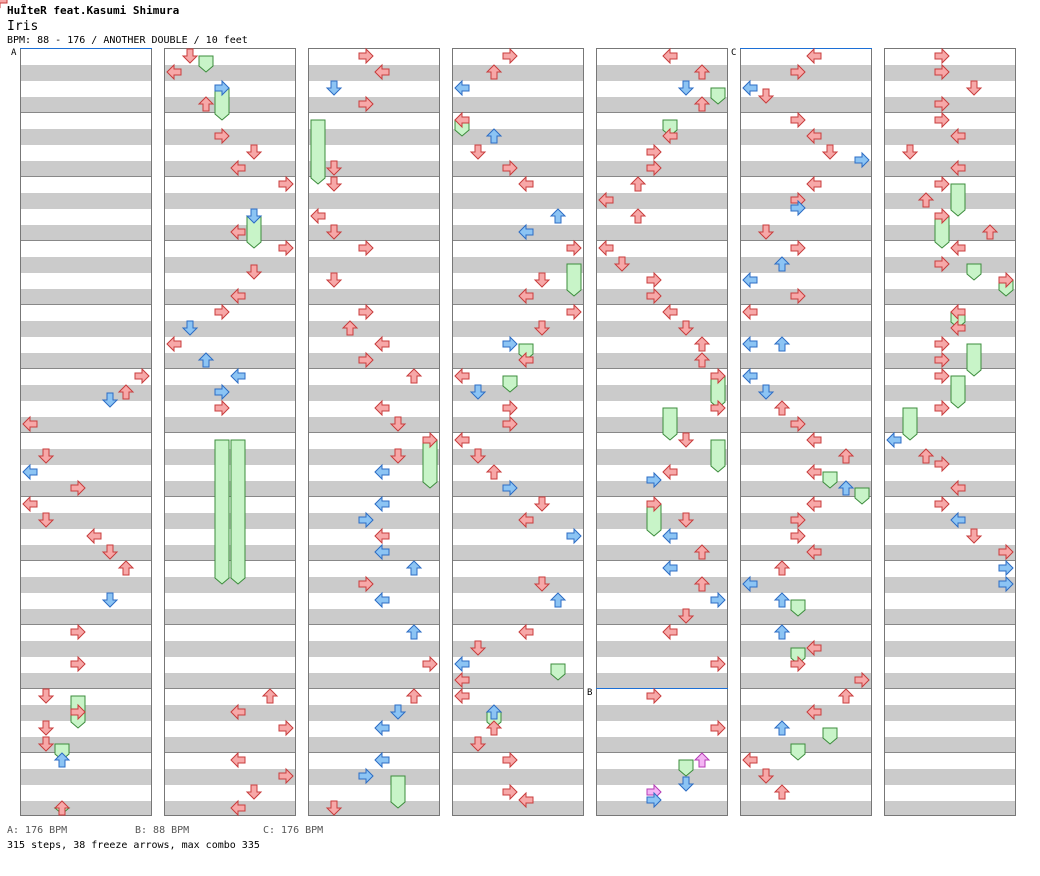  Describe the element at coordinates (127, 40) in the screenshot. I see `chart-info: BPM: 88 - 176 / ANOTHER DOUBLE / 10 feet` at that location.